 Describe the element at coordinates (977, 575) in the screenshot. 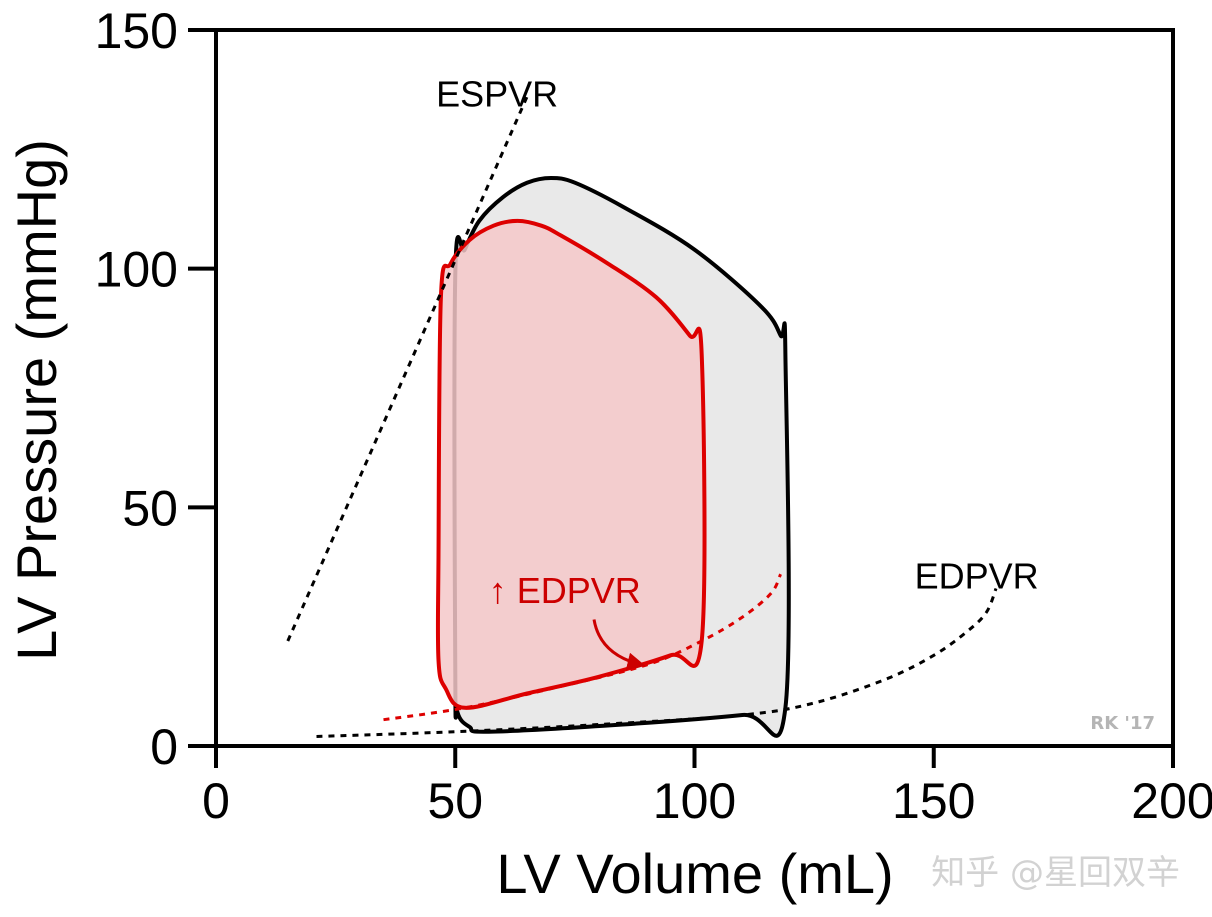

I see `annotation-edpvr: EDPVR` at that location.